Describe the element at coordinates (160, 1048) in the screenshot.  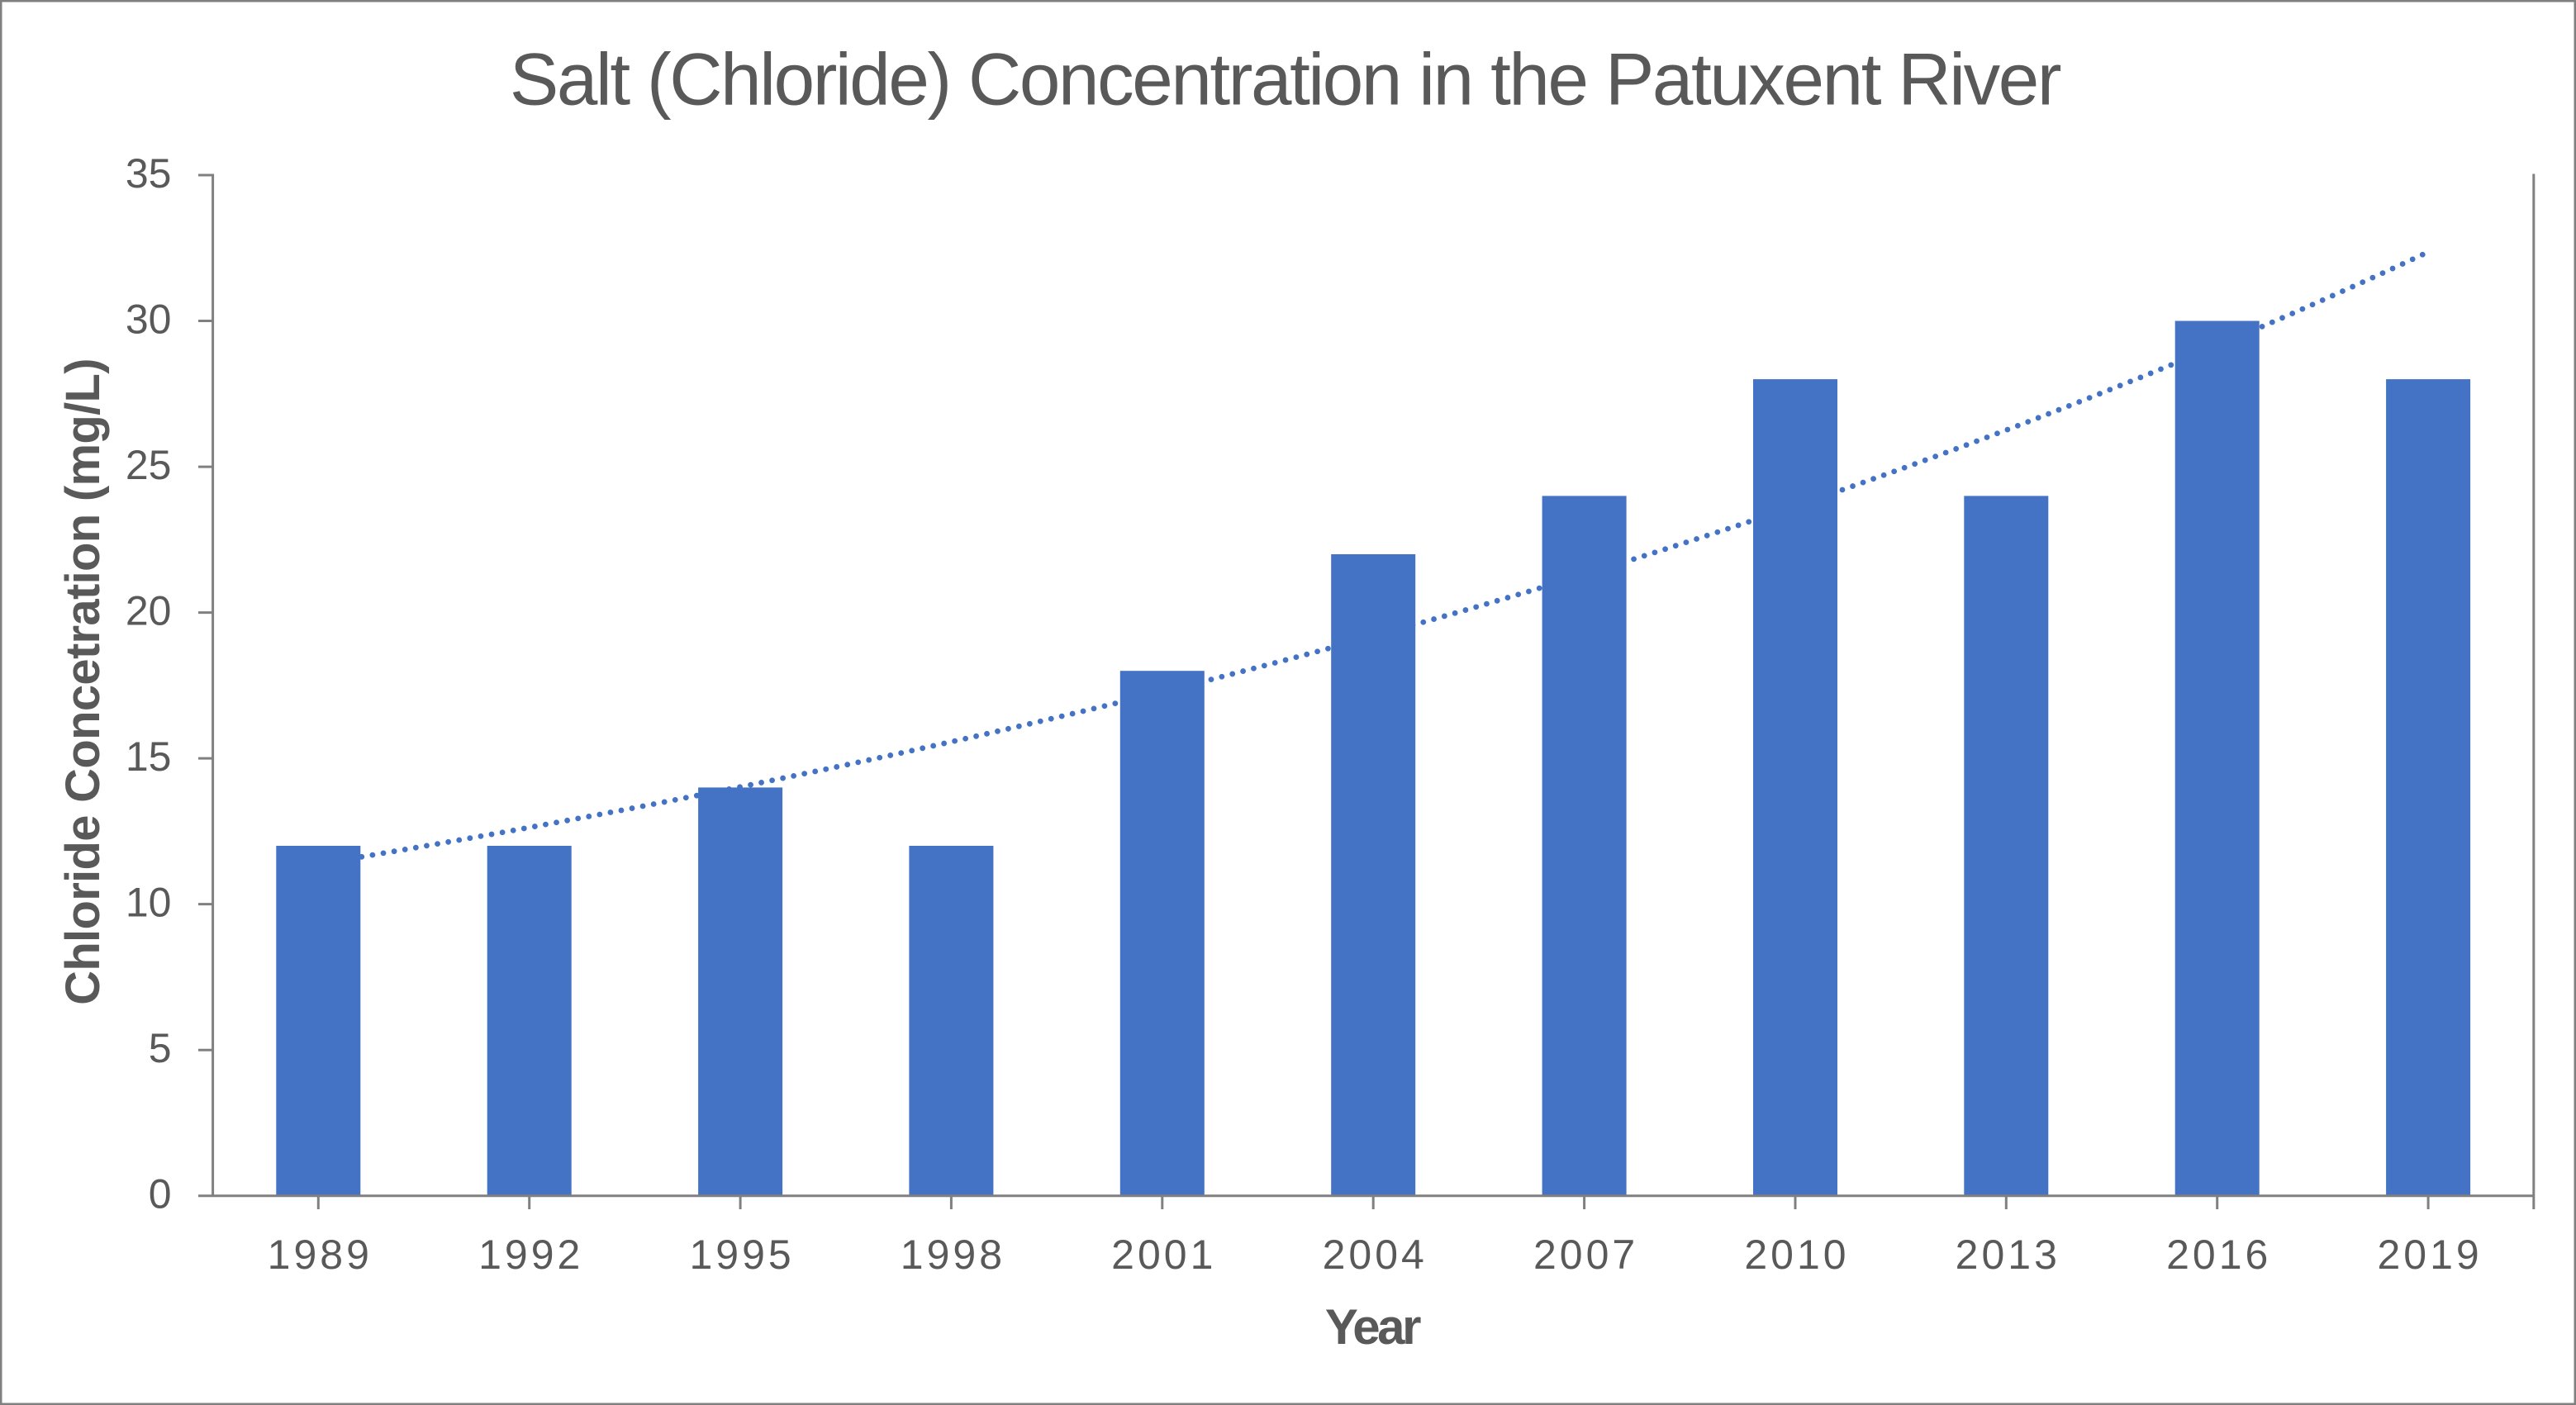
I see `svg-text: 5` at that location.